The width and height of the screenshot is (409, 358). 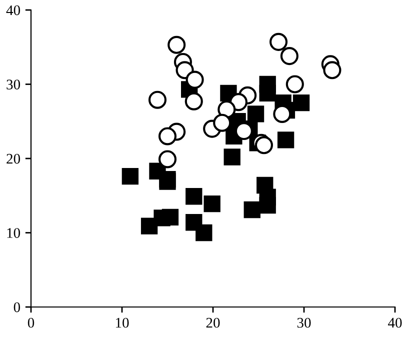 What do you see at coordinates (13, 159) in the screenshot?
I see `y-tick-label: 20` at bounding box center [13, 159].